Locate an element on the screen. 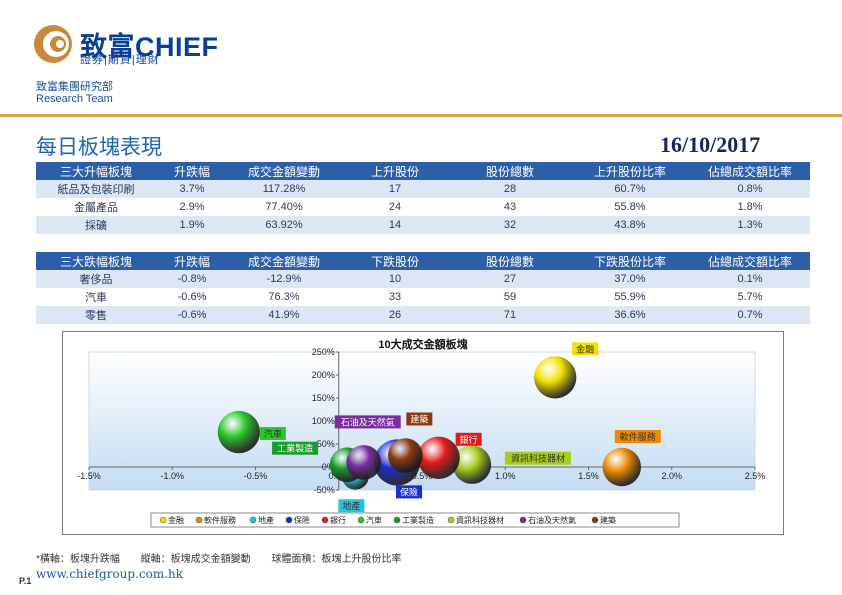 This screenshot has height=595, width=842. x-tick-label: 1.0% is located at coordinates (505, 476).